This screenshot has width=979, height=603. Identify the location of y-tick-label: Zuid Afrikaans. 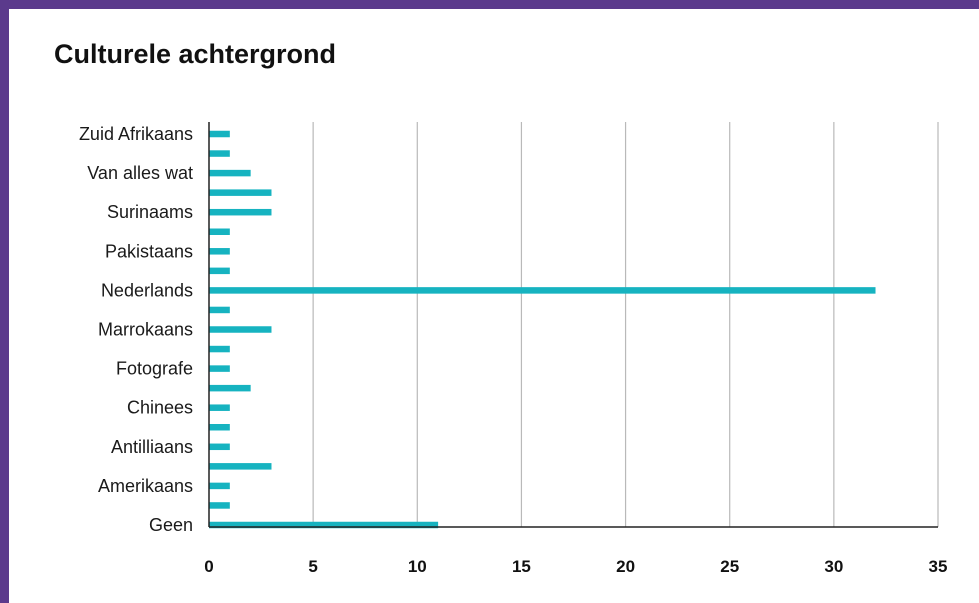
(136, 134).